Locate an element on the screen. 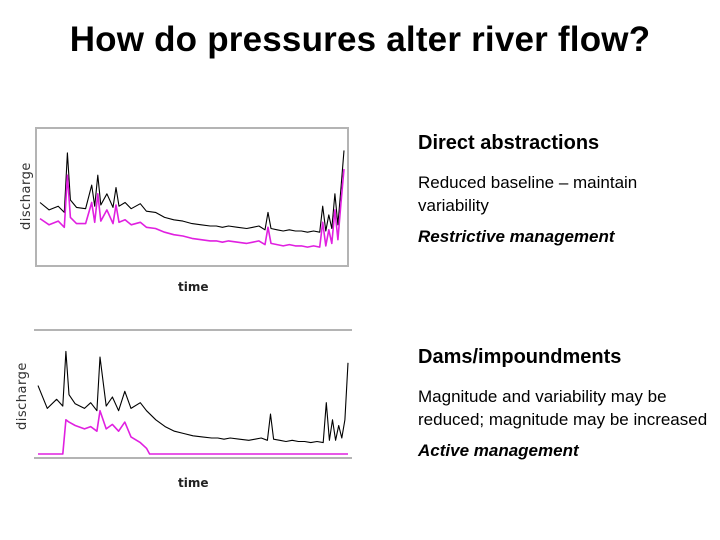  chart-dams-svg is located at coordinates (193, 394).